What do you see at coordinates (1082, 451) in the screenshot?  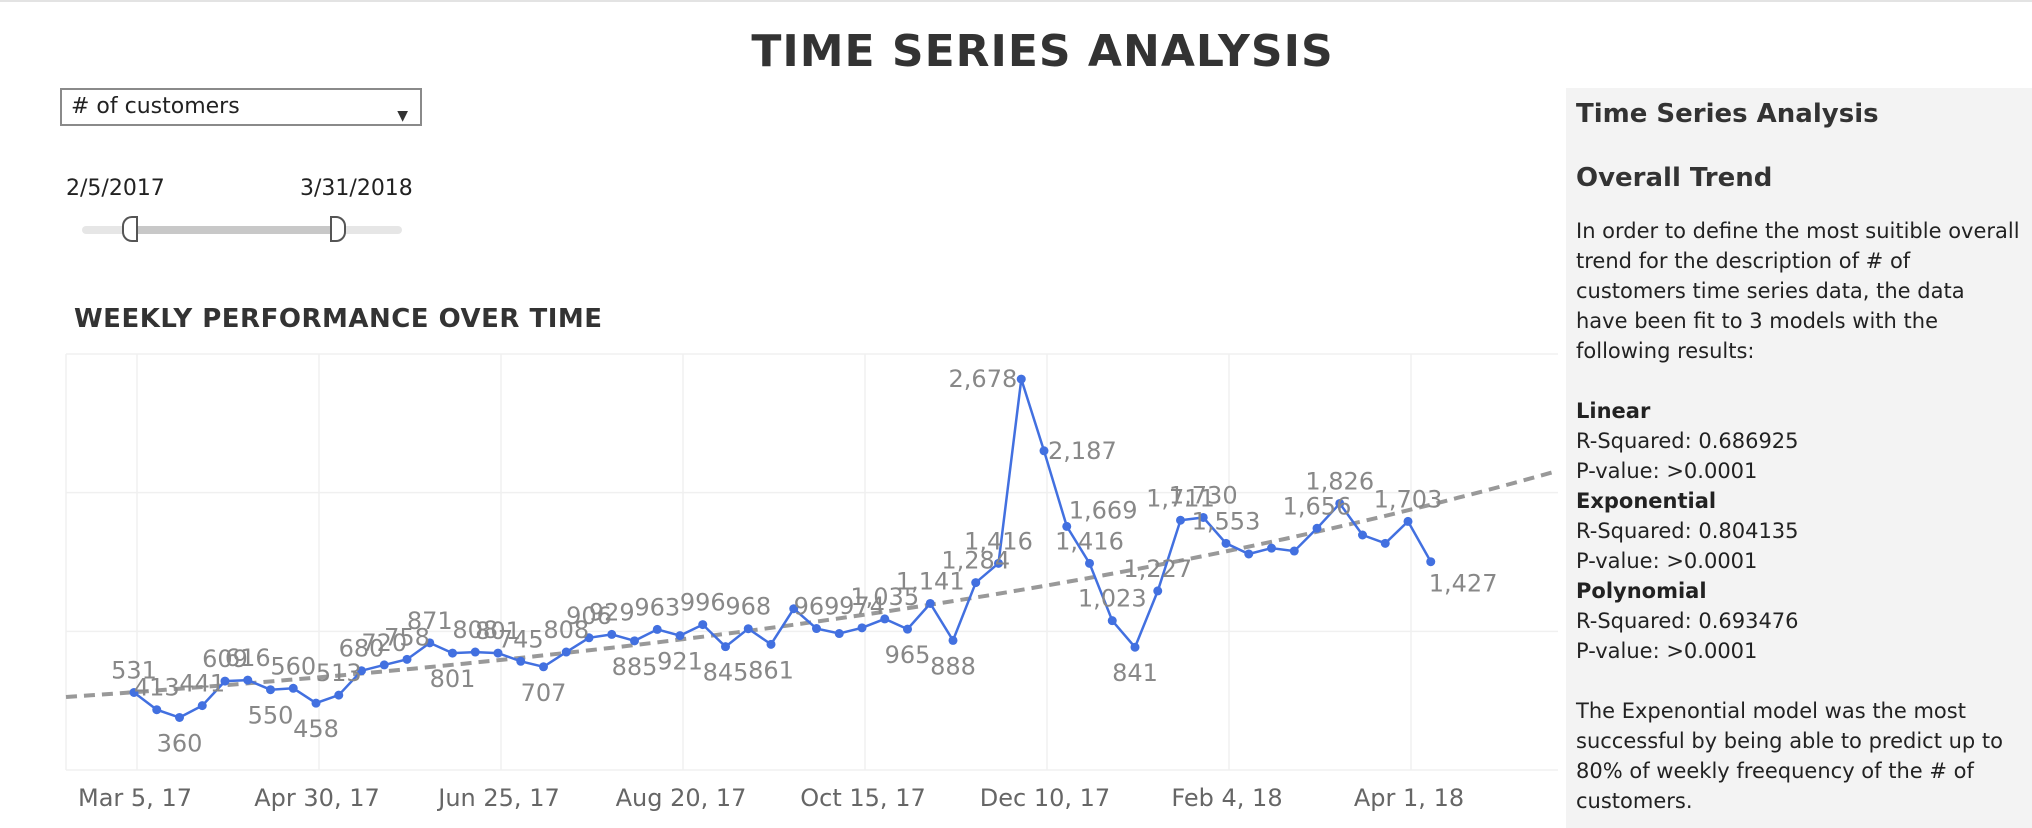 I see `data-label: 2,187` at bounding box center [1082, 451].